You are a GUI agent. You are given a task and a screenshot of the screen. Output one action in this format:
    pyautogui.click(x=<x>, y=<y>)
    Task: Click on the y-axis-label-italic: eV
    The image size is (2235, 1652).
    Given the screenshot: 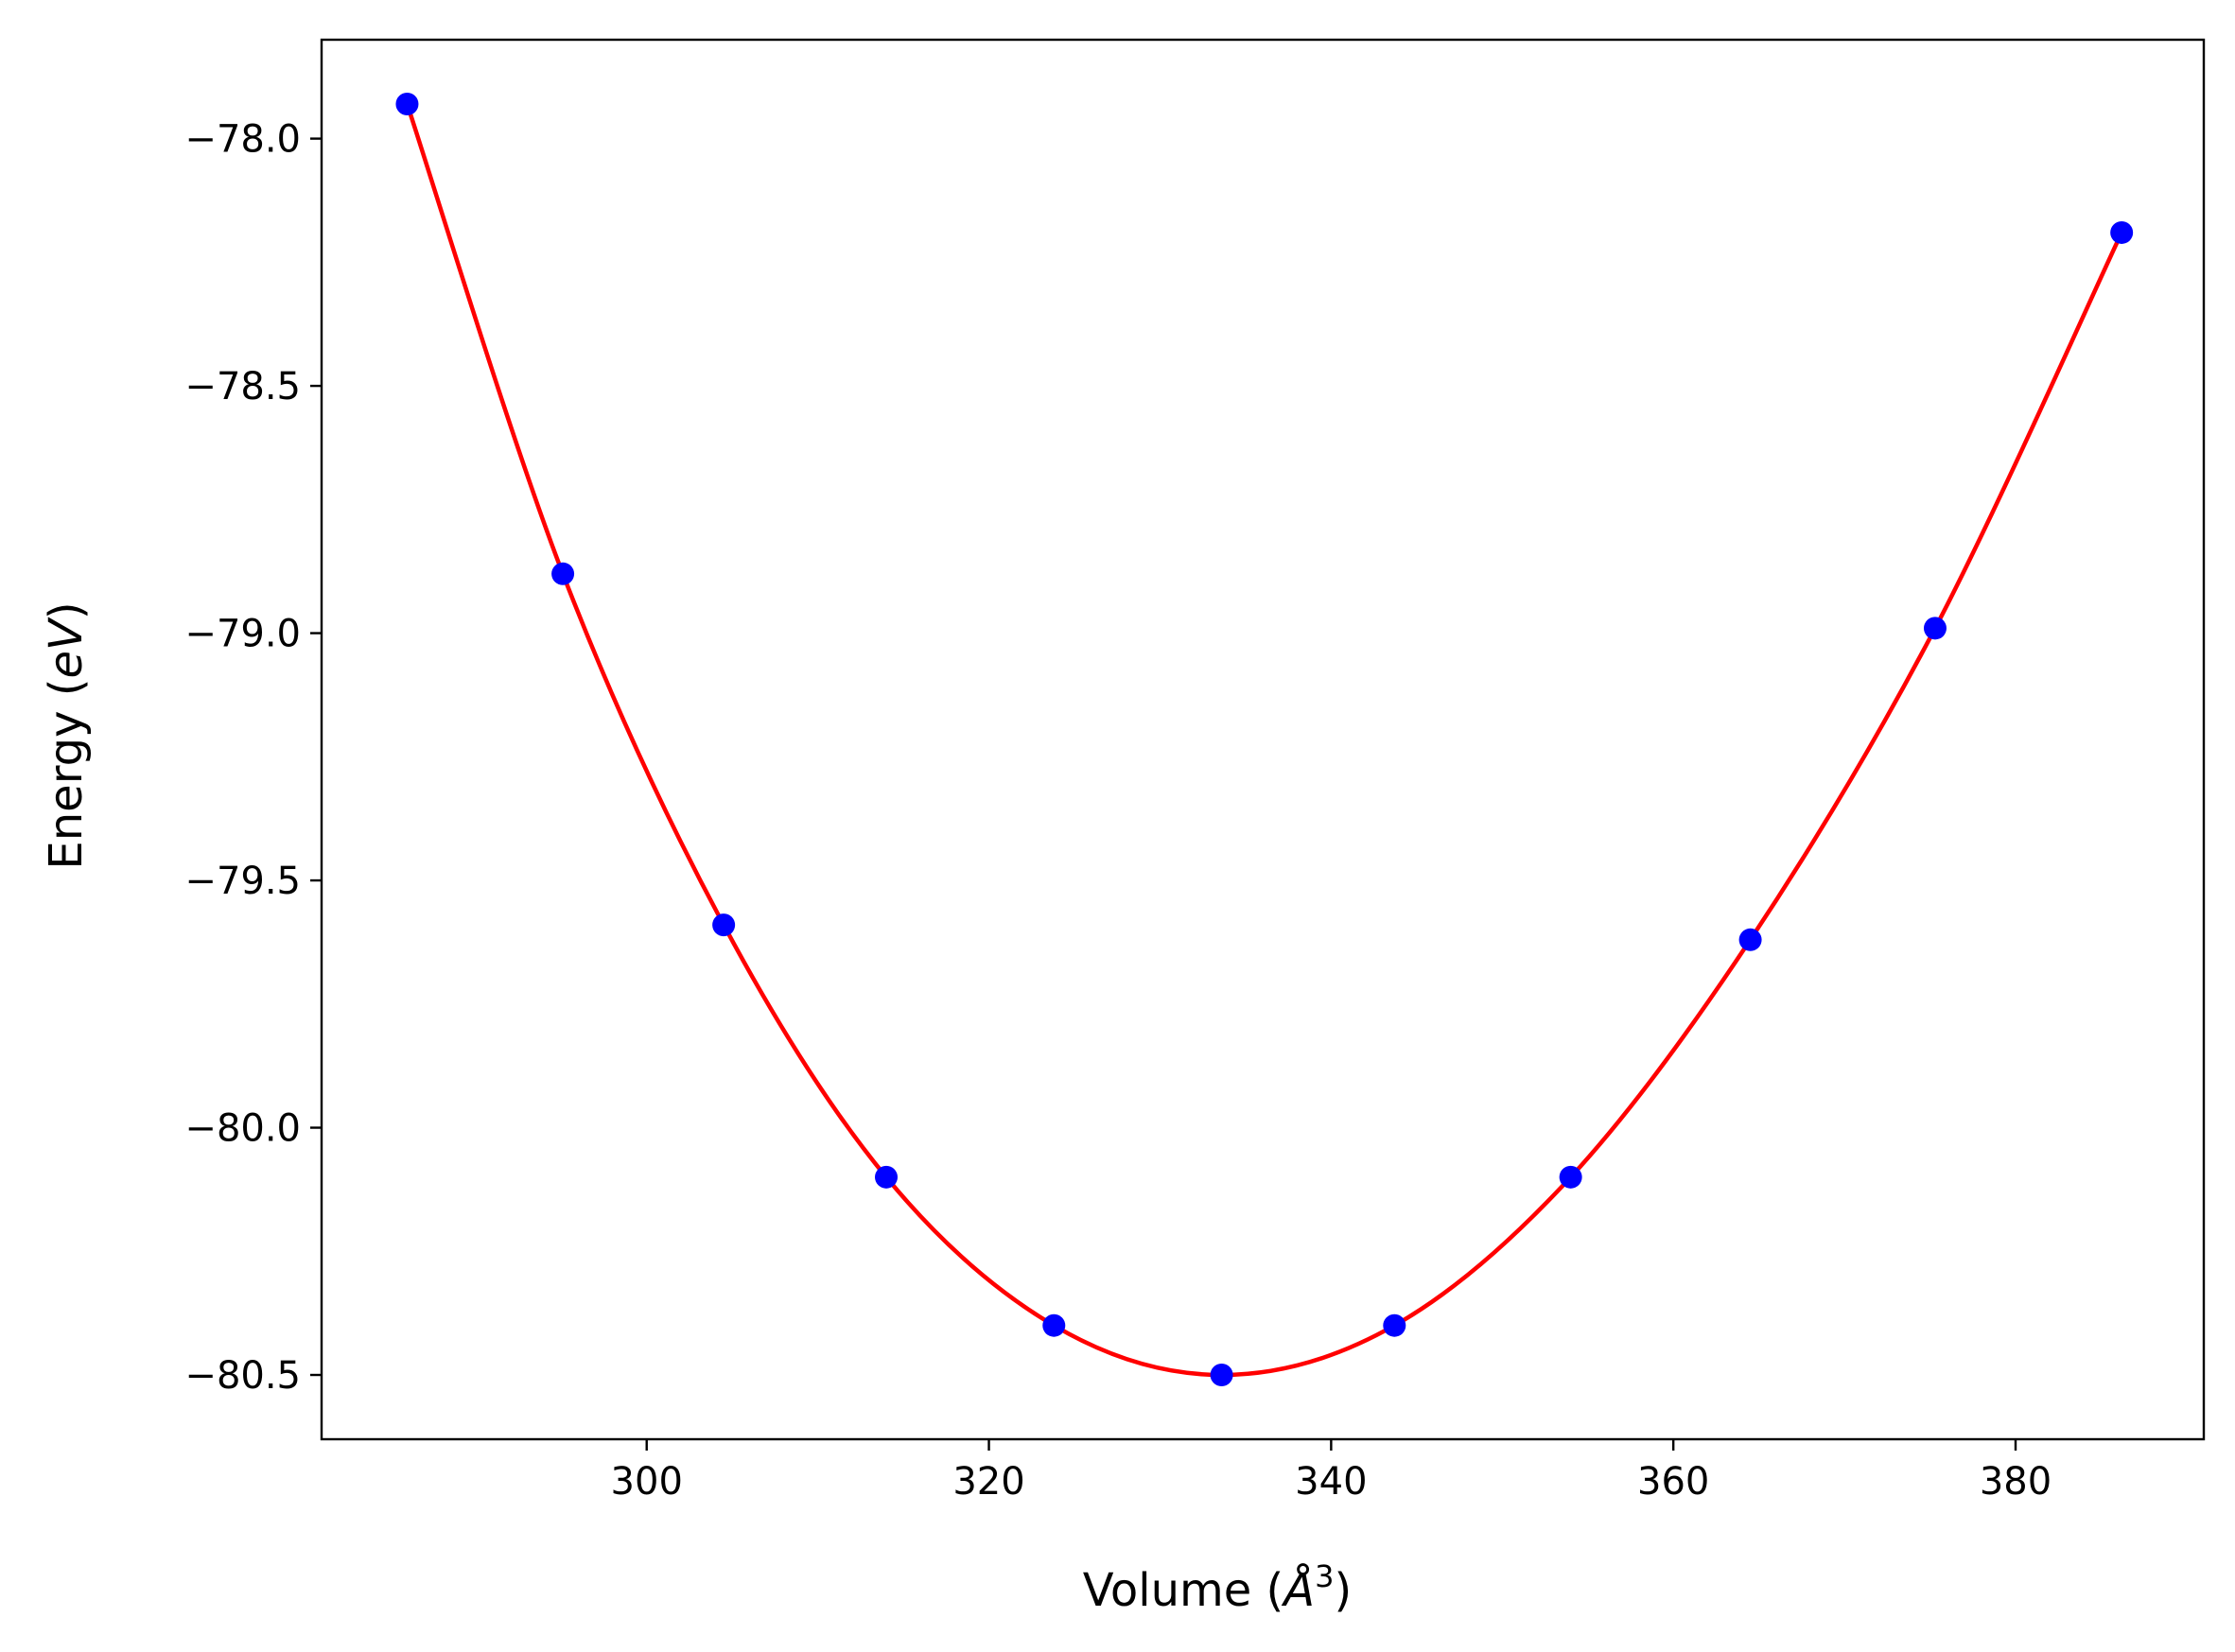 What is the action you would take?
    pyautogui.click(x=66, y=648)
    